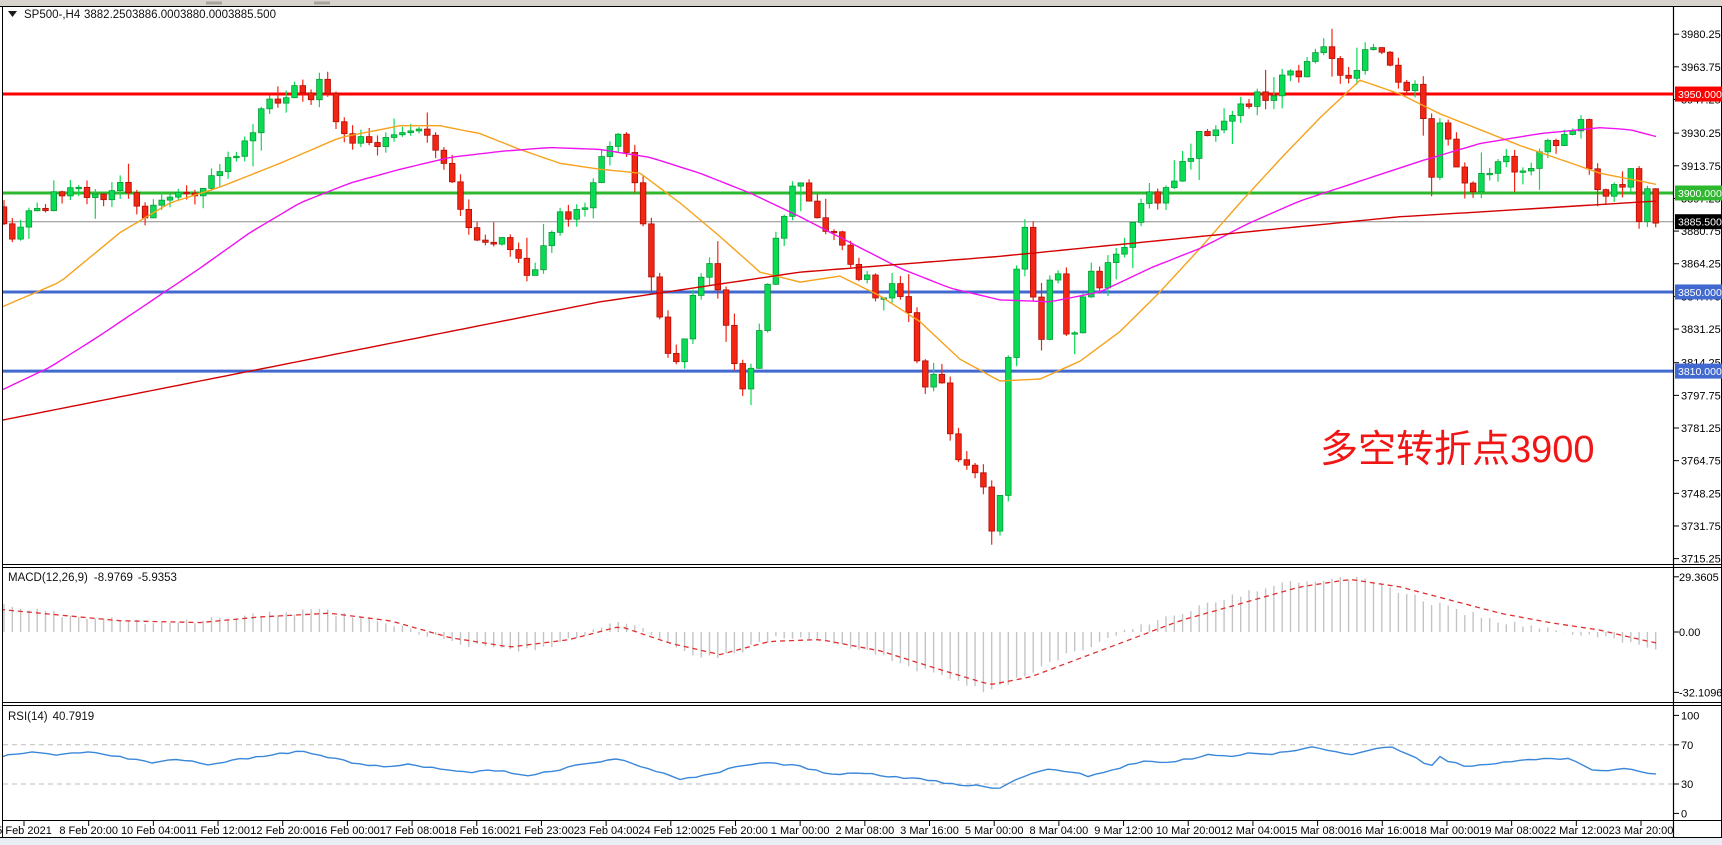  Describe the element at coordinates (1511, 831) in the screenshot. I see `time-label: 19 Mar 08:00` at that location.